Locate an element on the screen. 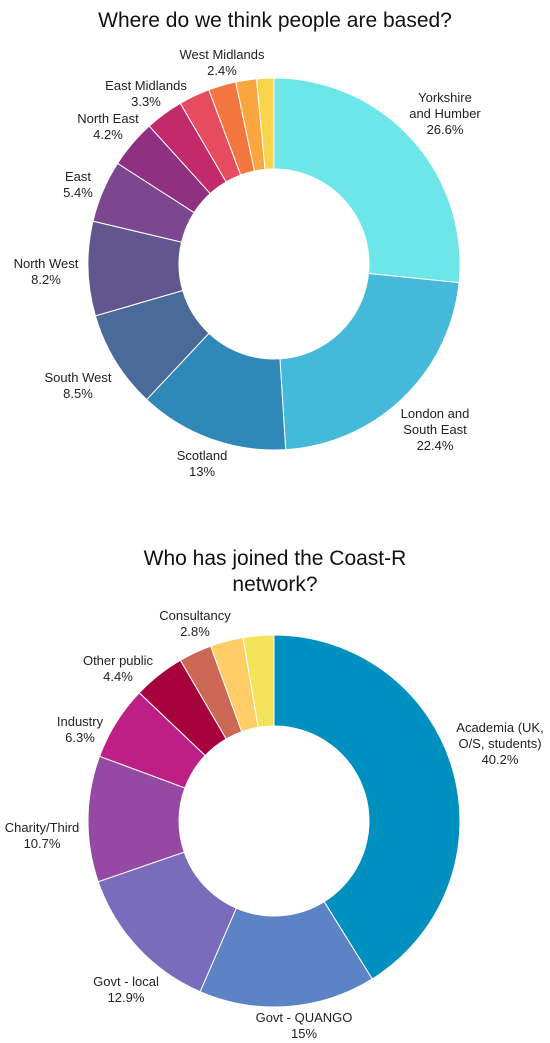  chart-title: Where do we think people are based? is located at coordinates (275, 20).